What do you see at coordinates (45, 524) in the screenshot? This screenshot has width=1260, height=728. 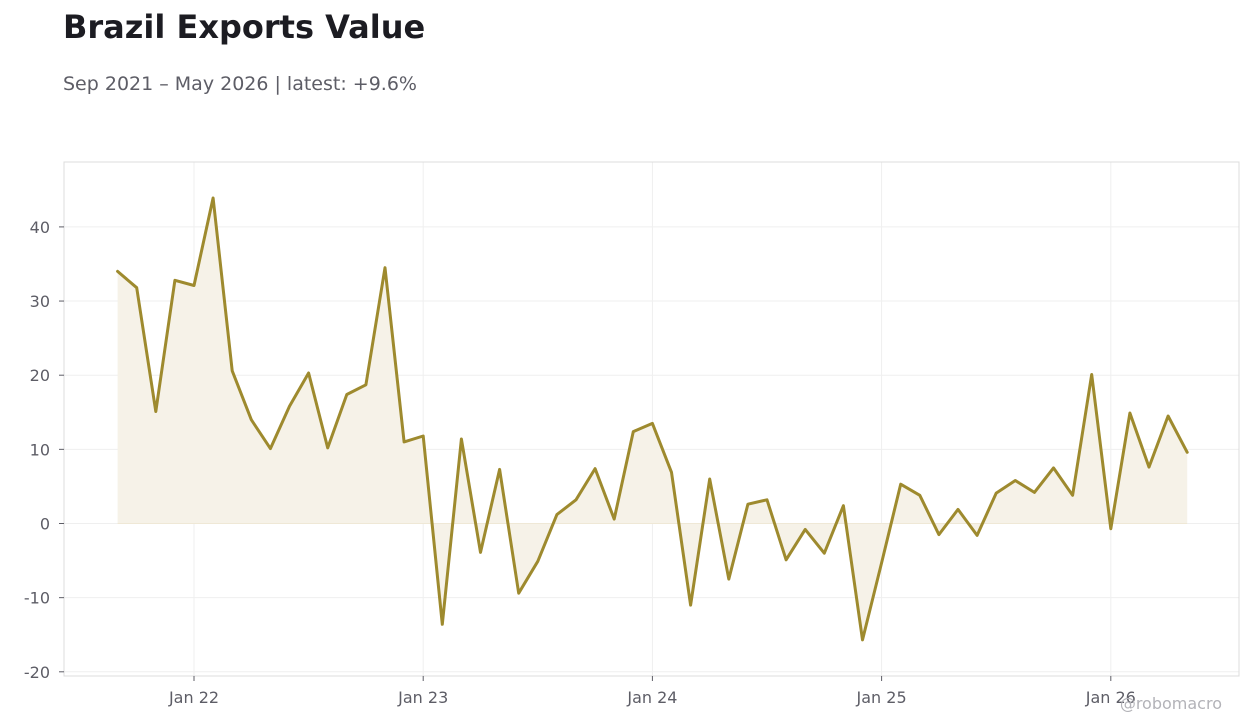 I see `y-tick-label: 0` at bounding box center [45, 524].